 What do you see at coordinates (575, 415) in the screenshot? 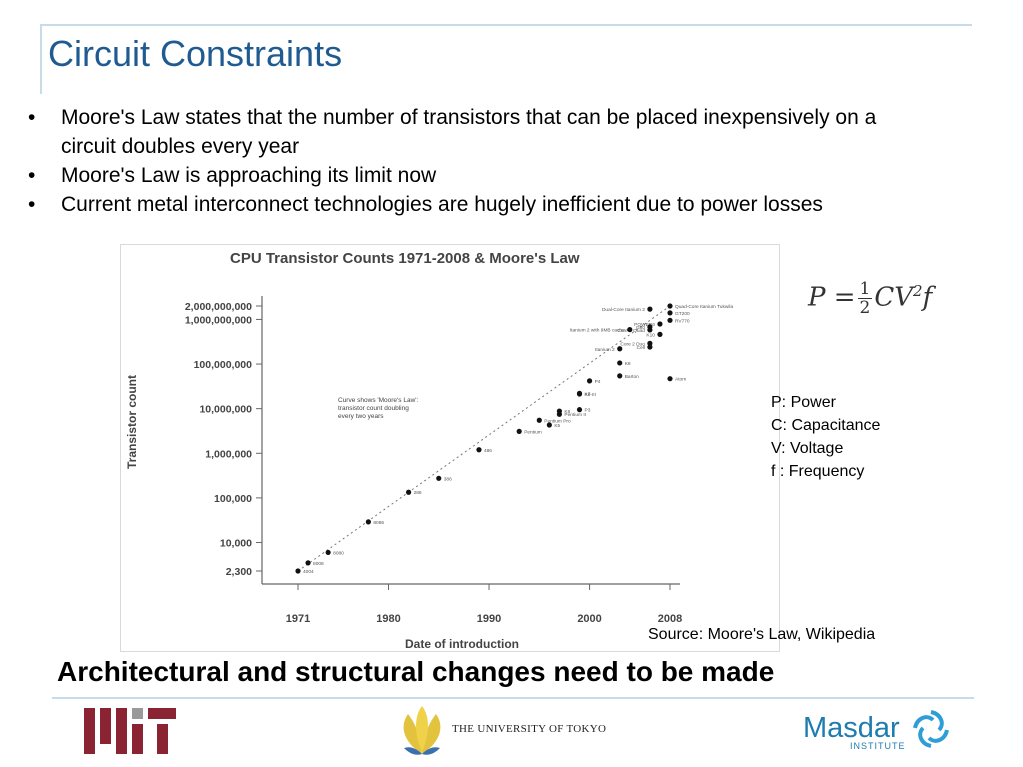
I see `data-point-label: Pentium II` at bounding box center [575, 415].